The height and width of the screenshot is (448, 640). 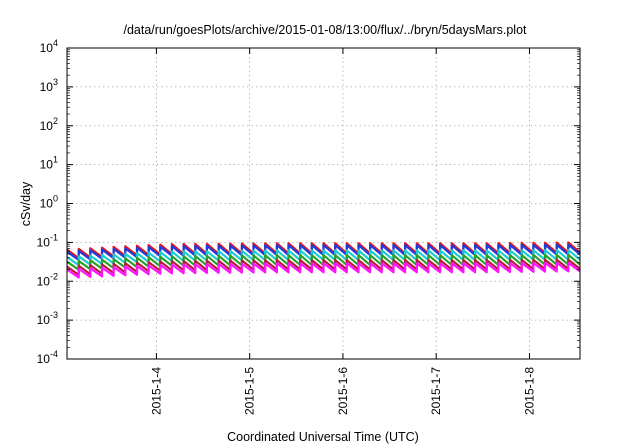 What do you see at coordinates (54, 354) in the screenshot?
I see `y-tick-exponent: -4` at bounding box center [54, 354].